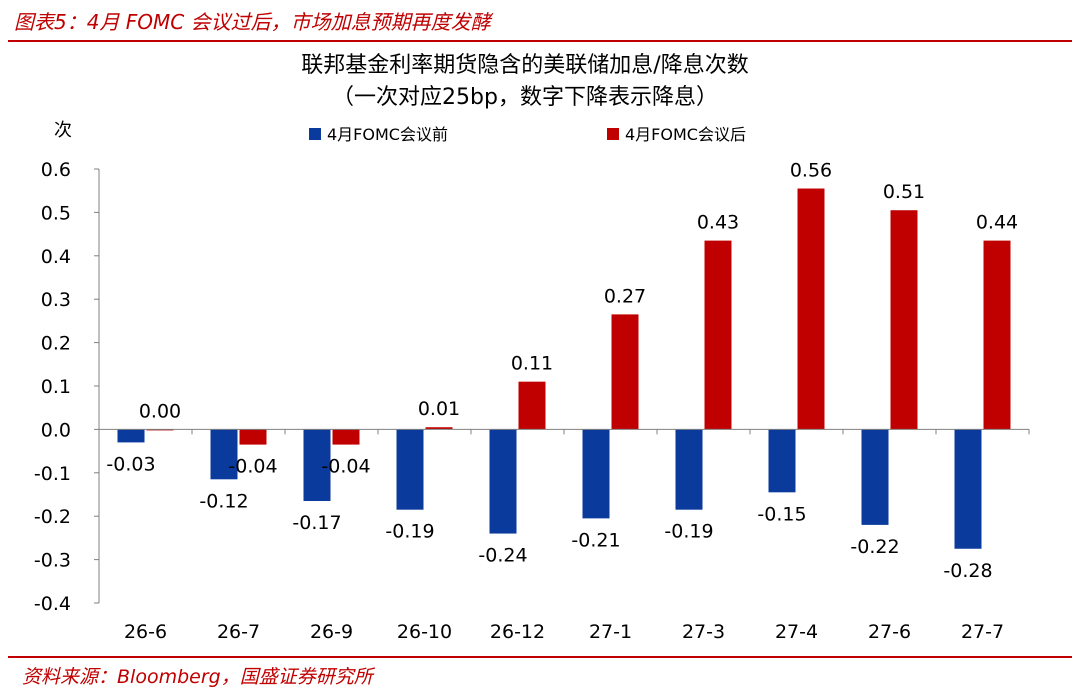  What do you see at coordinates (610, 632) in the screenshot?
I see `x-tick-label: 27-1` at bounding box center [610, 632].